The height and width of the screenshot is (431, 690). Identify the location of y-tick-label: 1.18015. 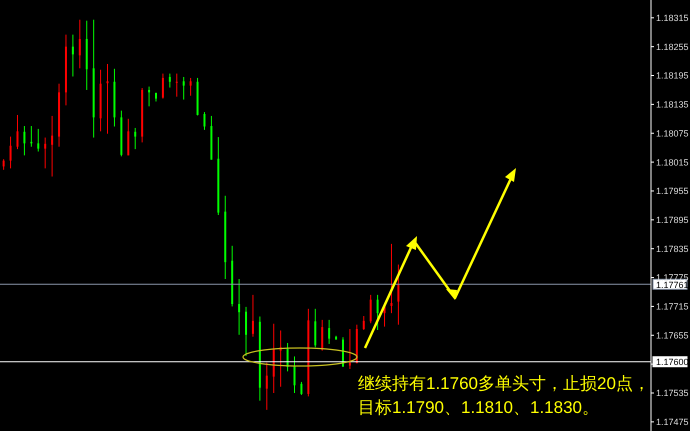
(672, 162).